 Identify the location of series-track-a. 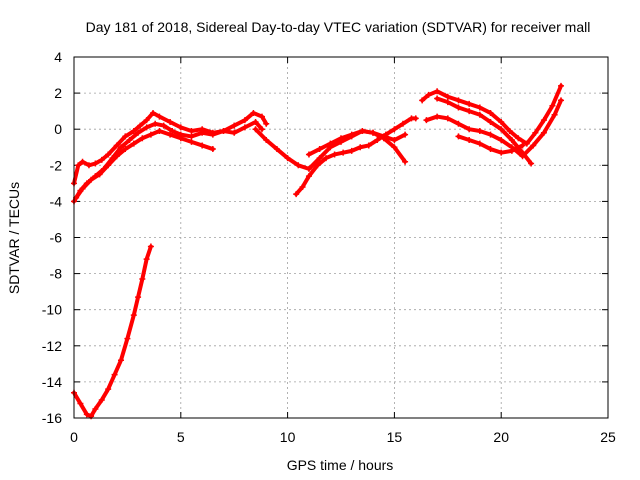
(170, 148).